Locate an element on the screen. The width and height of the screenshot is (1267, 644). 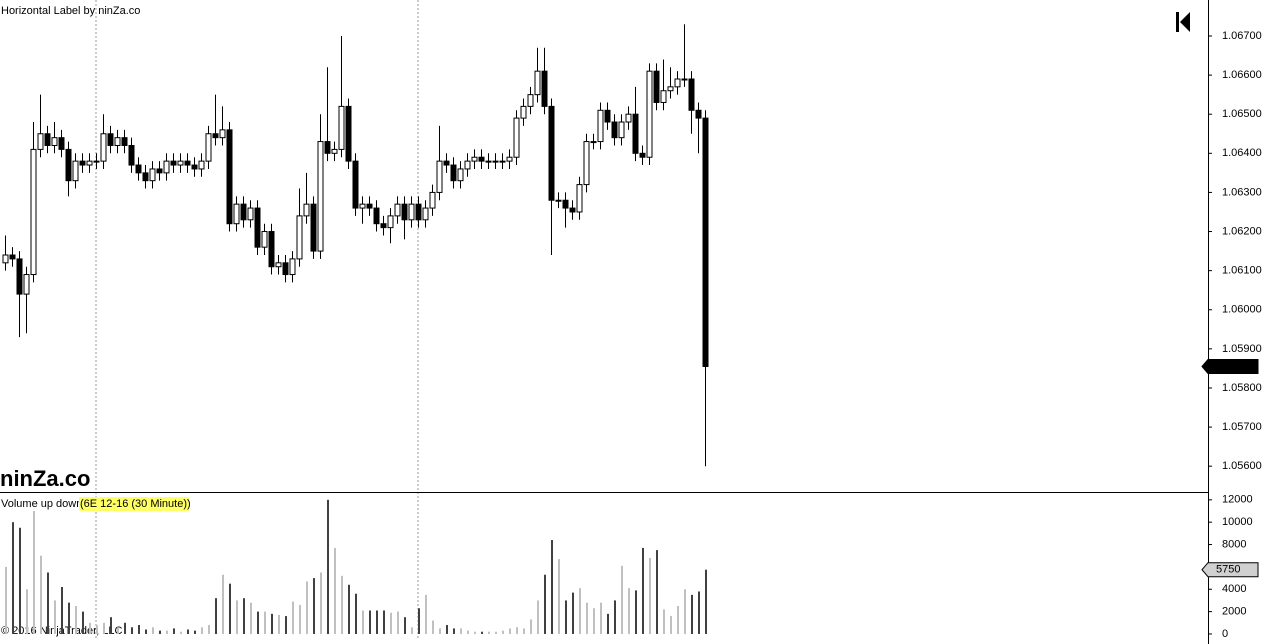
last-price-label-bg is located at coordinates (1230, 366).